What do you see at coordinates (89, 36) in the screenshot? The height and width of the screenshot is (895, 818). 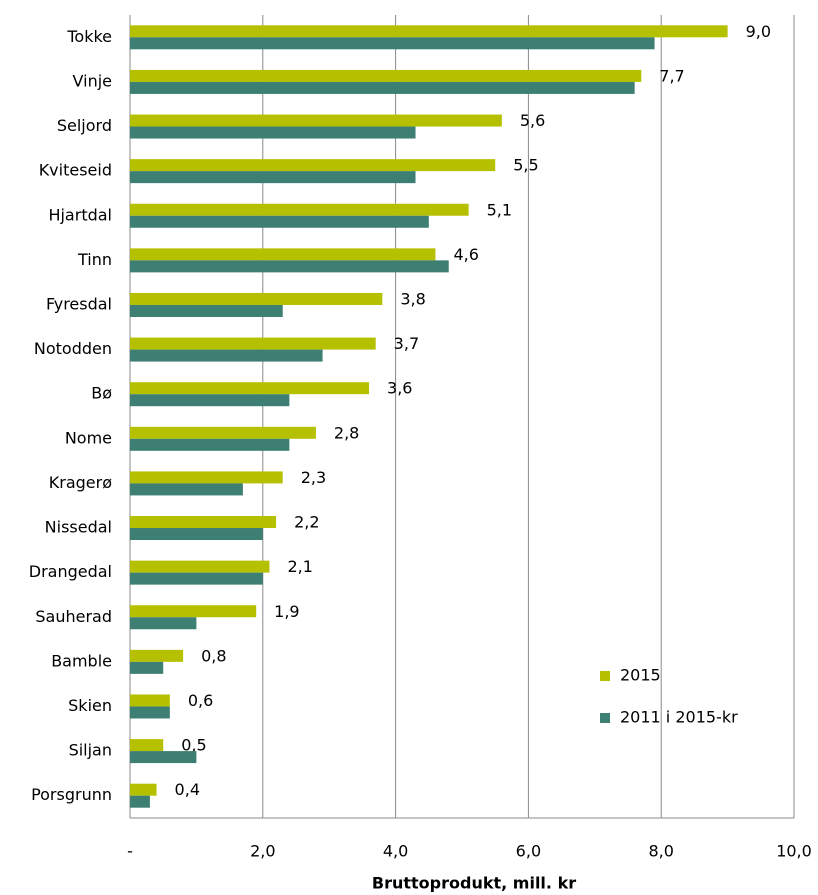 I see `y-tick-label: Tokke` at bounding box center [89, 36].